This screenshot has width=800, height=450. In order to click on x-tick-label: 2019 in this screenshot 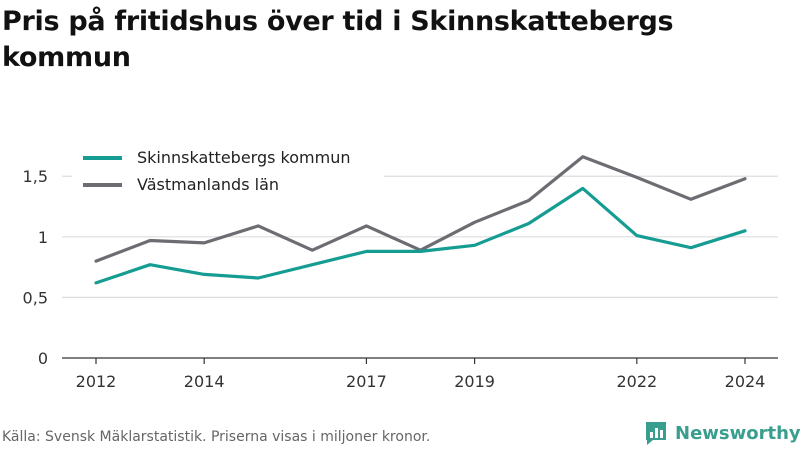, I will do `click(474, 381)`.